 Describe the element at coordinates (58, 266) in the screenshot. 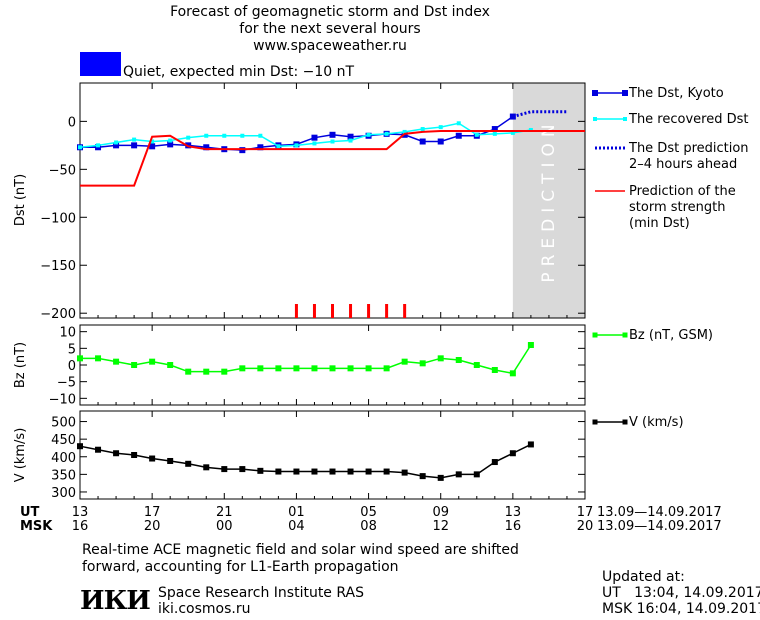

I see `y-tick-label: −150` at that location.